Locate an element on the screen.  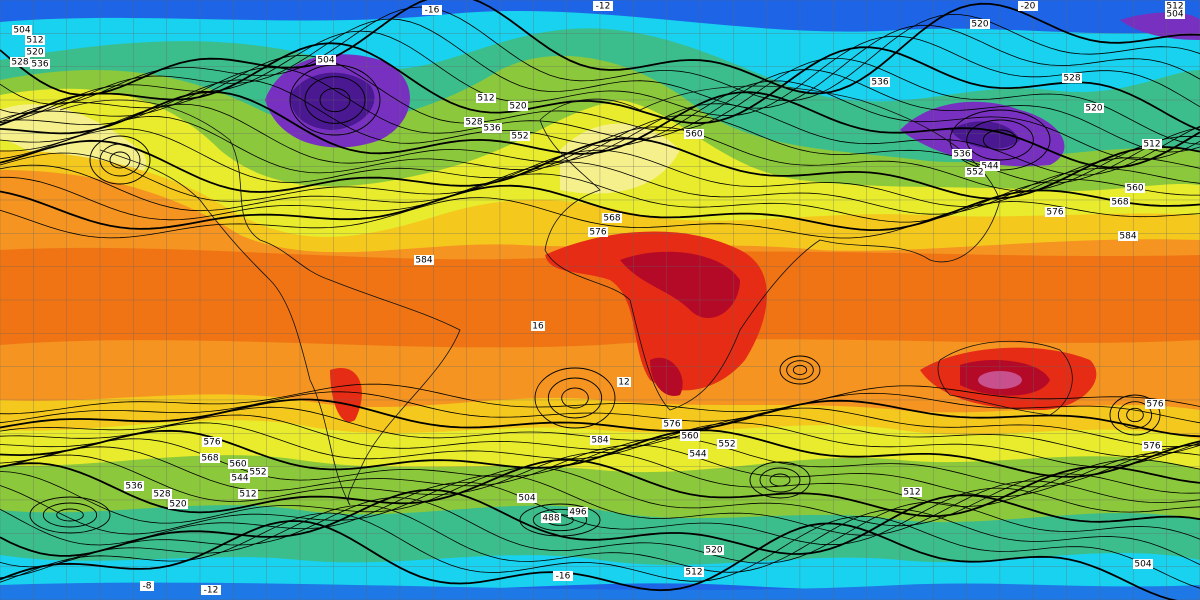
contour-label: 544 is located at coordinates (240, 478).